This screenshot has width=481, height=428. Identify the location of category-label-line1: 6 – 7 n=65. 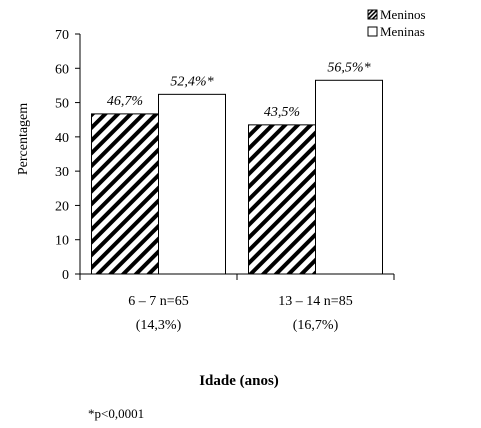
(158, 301).